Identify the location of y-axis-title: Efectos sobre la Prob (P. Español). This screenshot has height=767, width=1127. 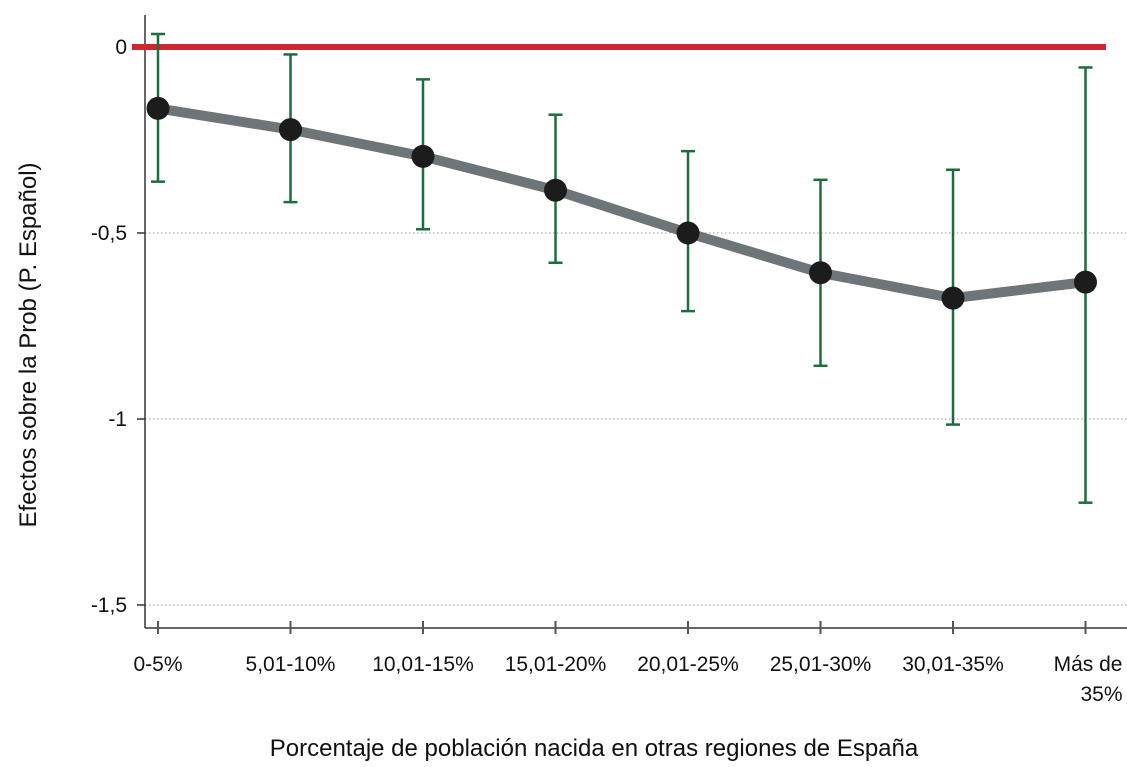
(28, 344).